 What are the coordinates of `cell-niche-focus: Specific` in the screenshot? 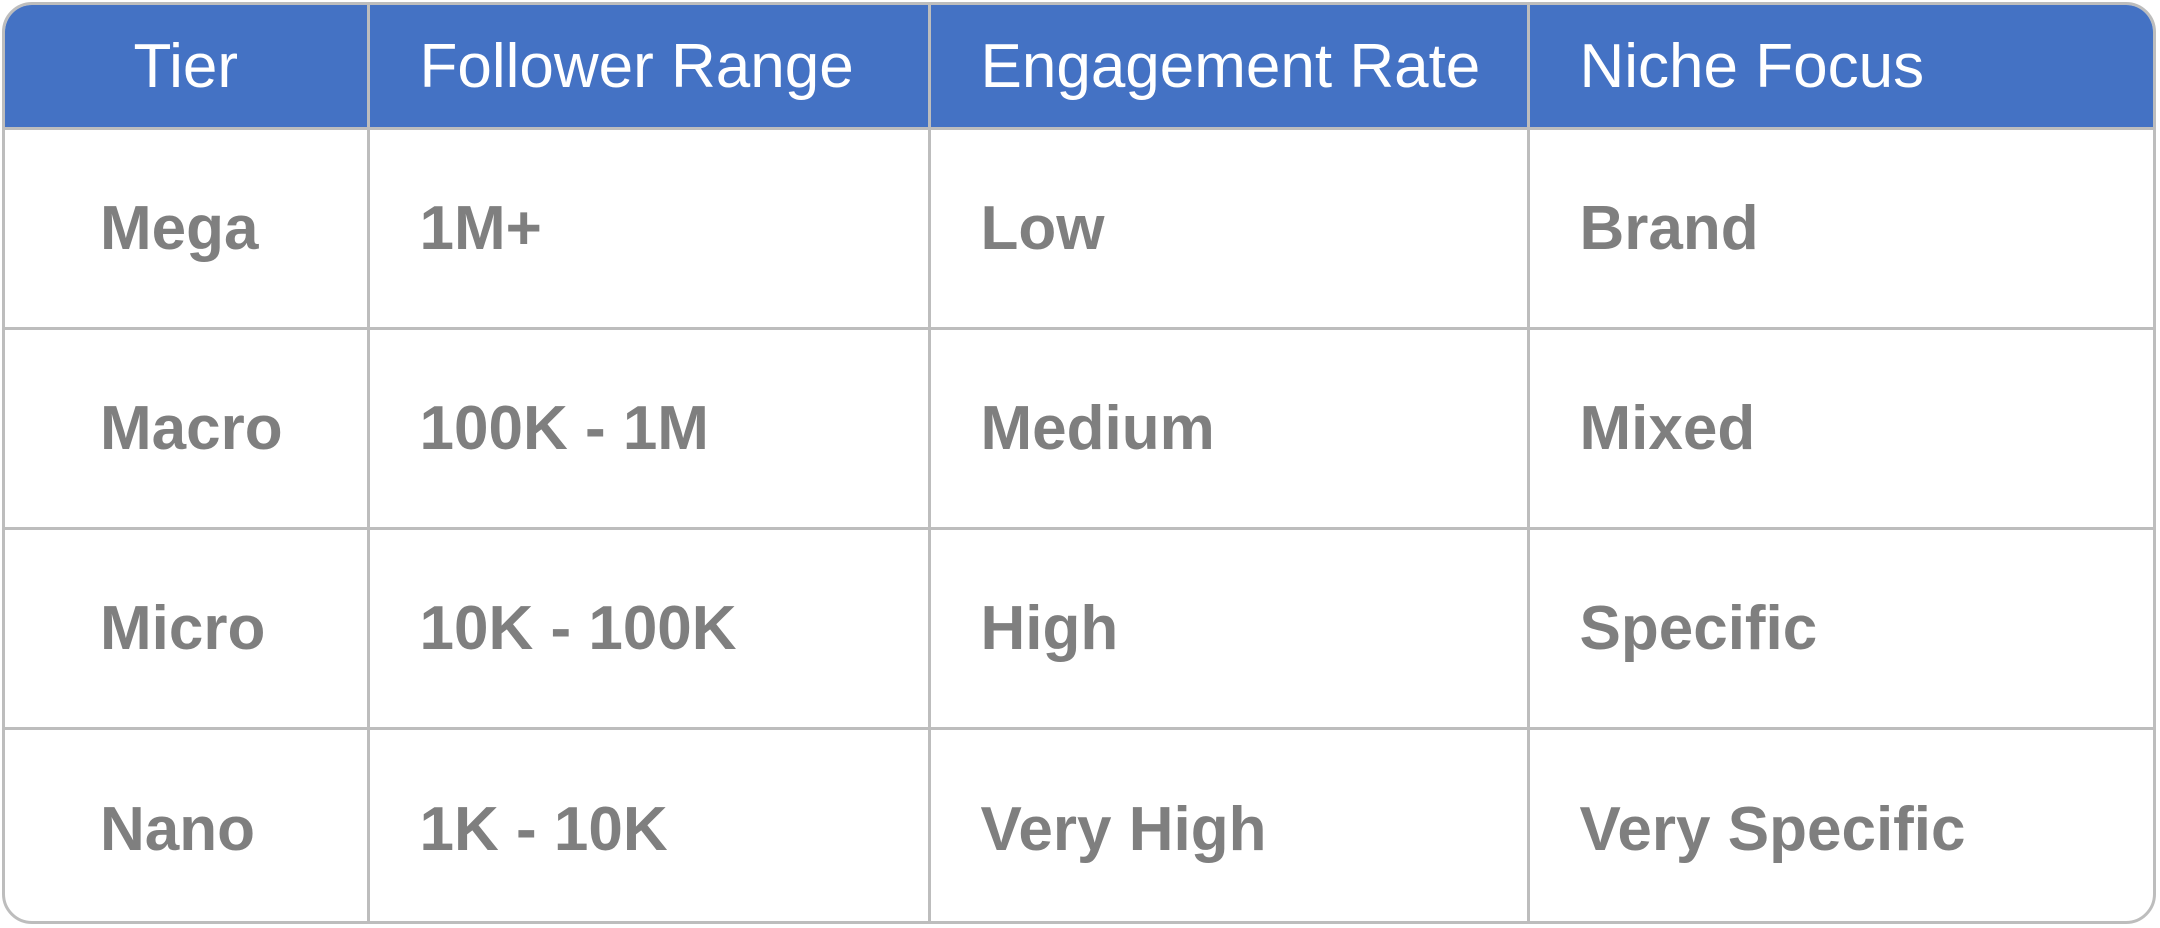 It's located at (1840, 628).